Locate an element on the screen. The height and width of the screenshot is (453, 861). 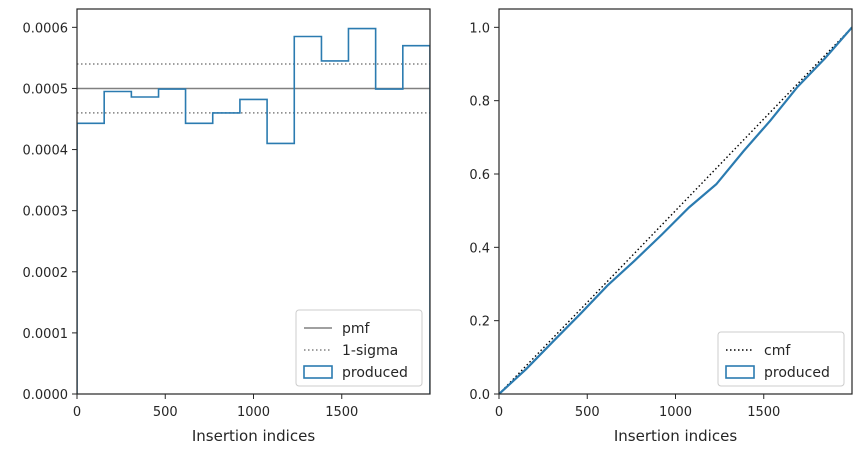
y-tick-label: 0.8 is located at coordinates (479, 102).